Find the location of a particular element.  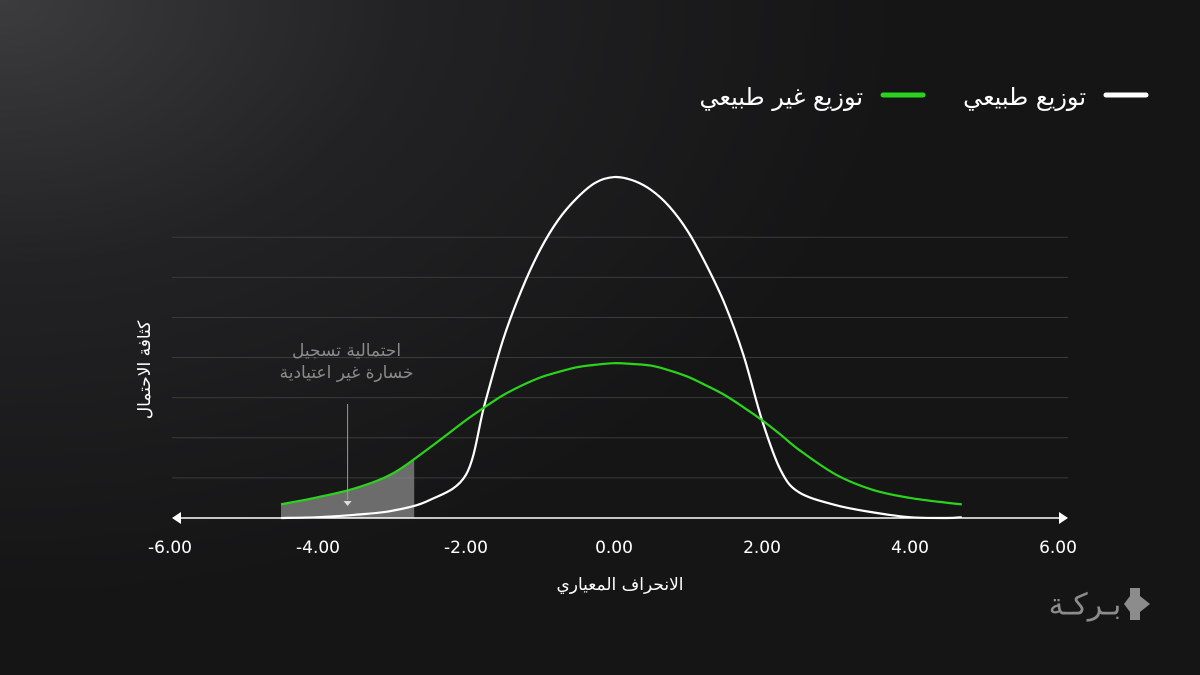

series-line is located at coordinates (621, 434).